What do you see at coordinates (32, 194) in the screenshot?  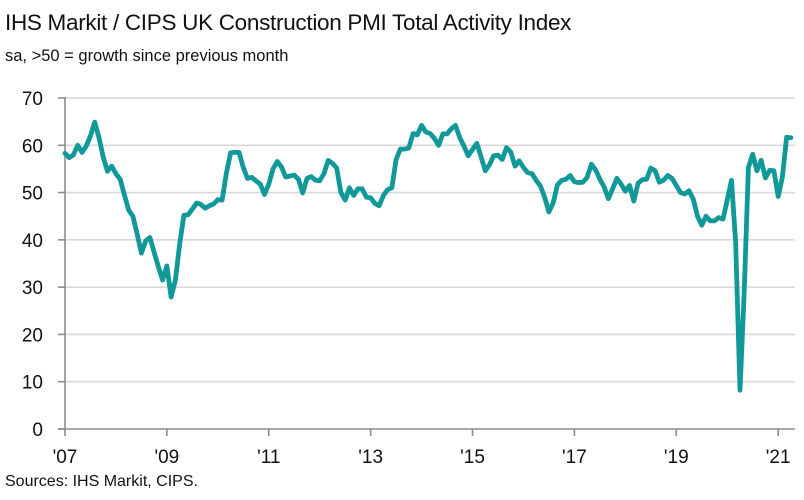 I see `y-tick-label: 50` at bounding box center [32, 194].